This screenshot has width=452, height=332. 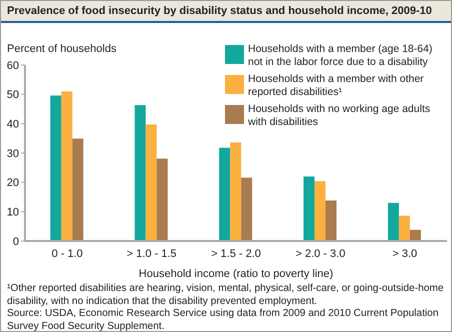 What do you see at coordinates (12, 212) in the screenshot?
I see `y-tick-label: 10` at bounding box center [12, 212].